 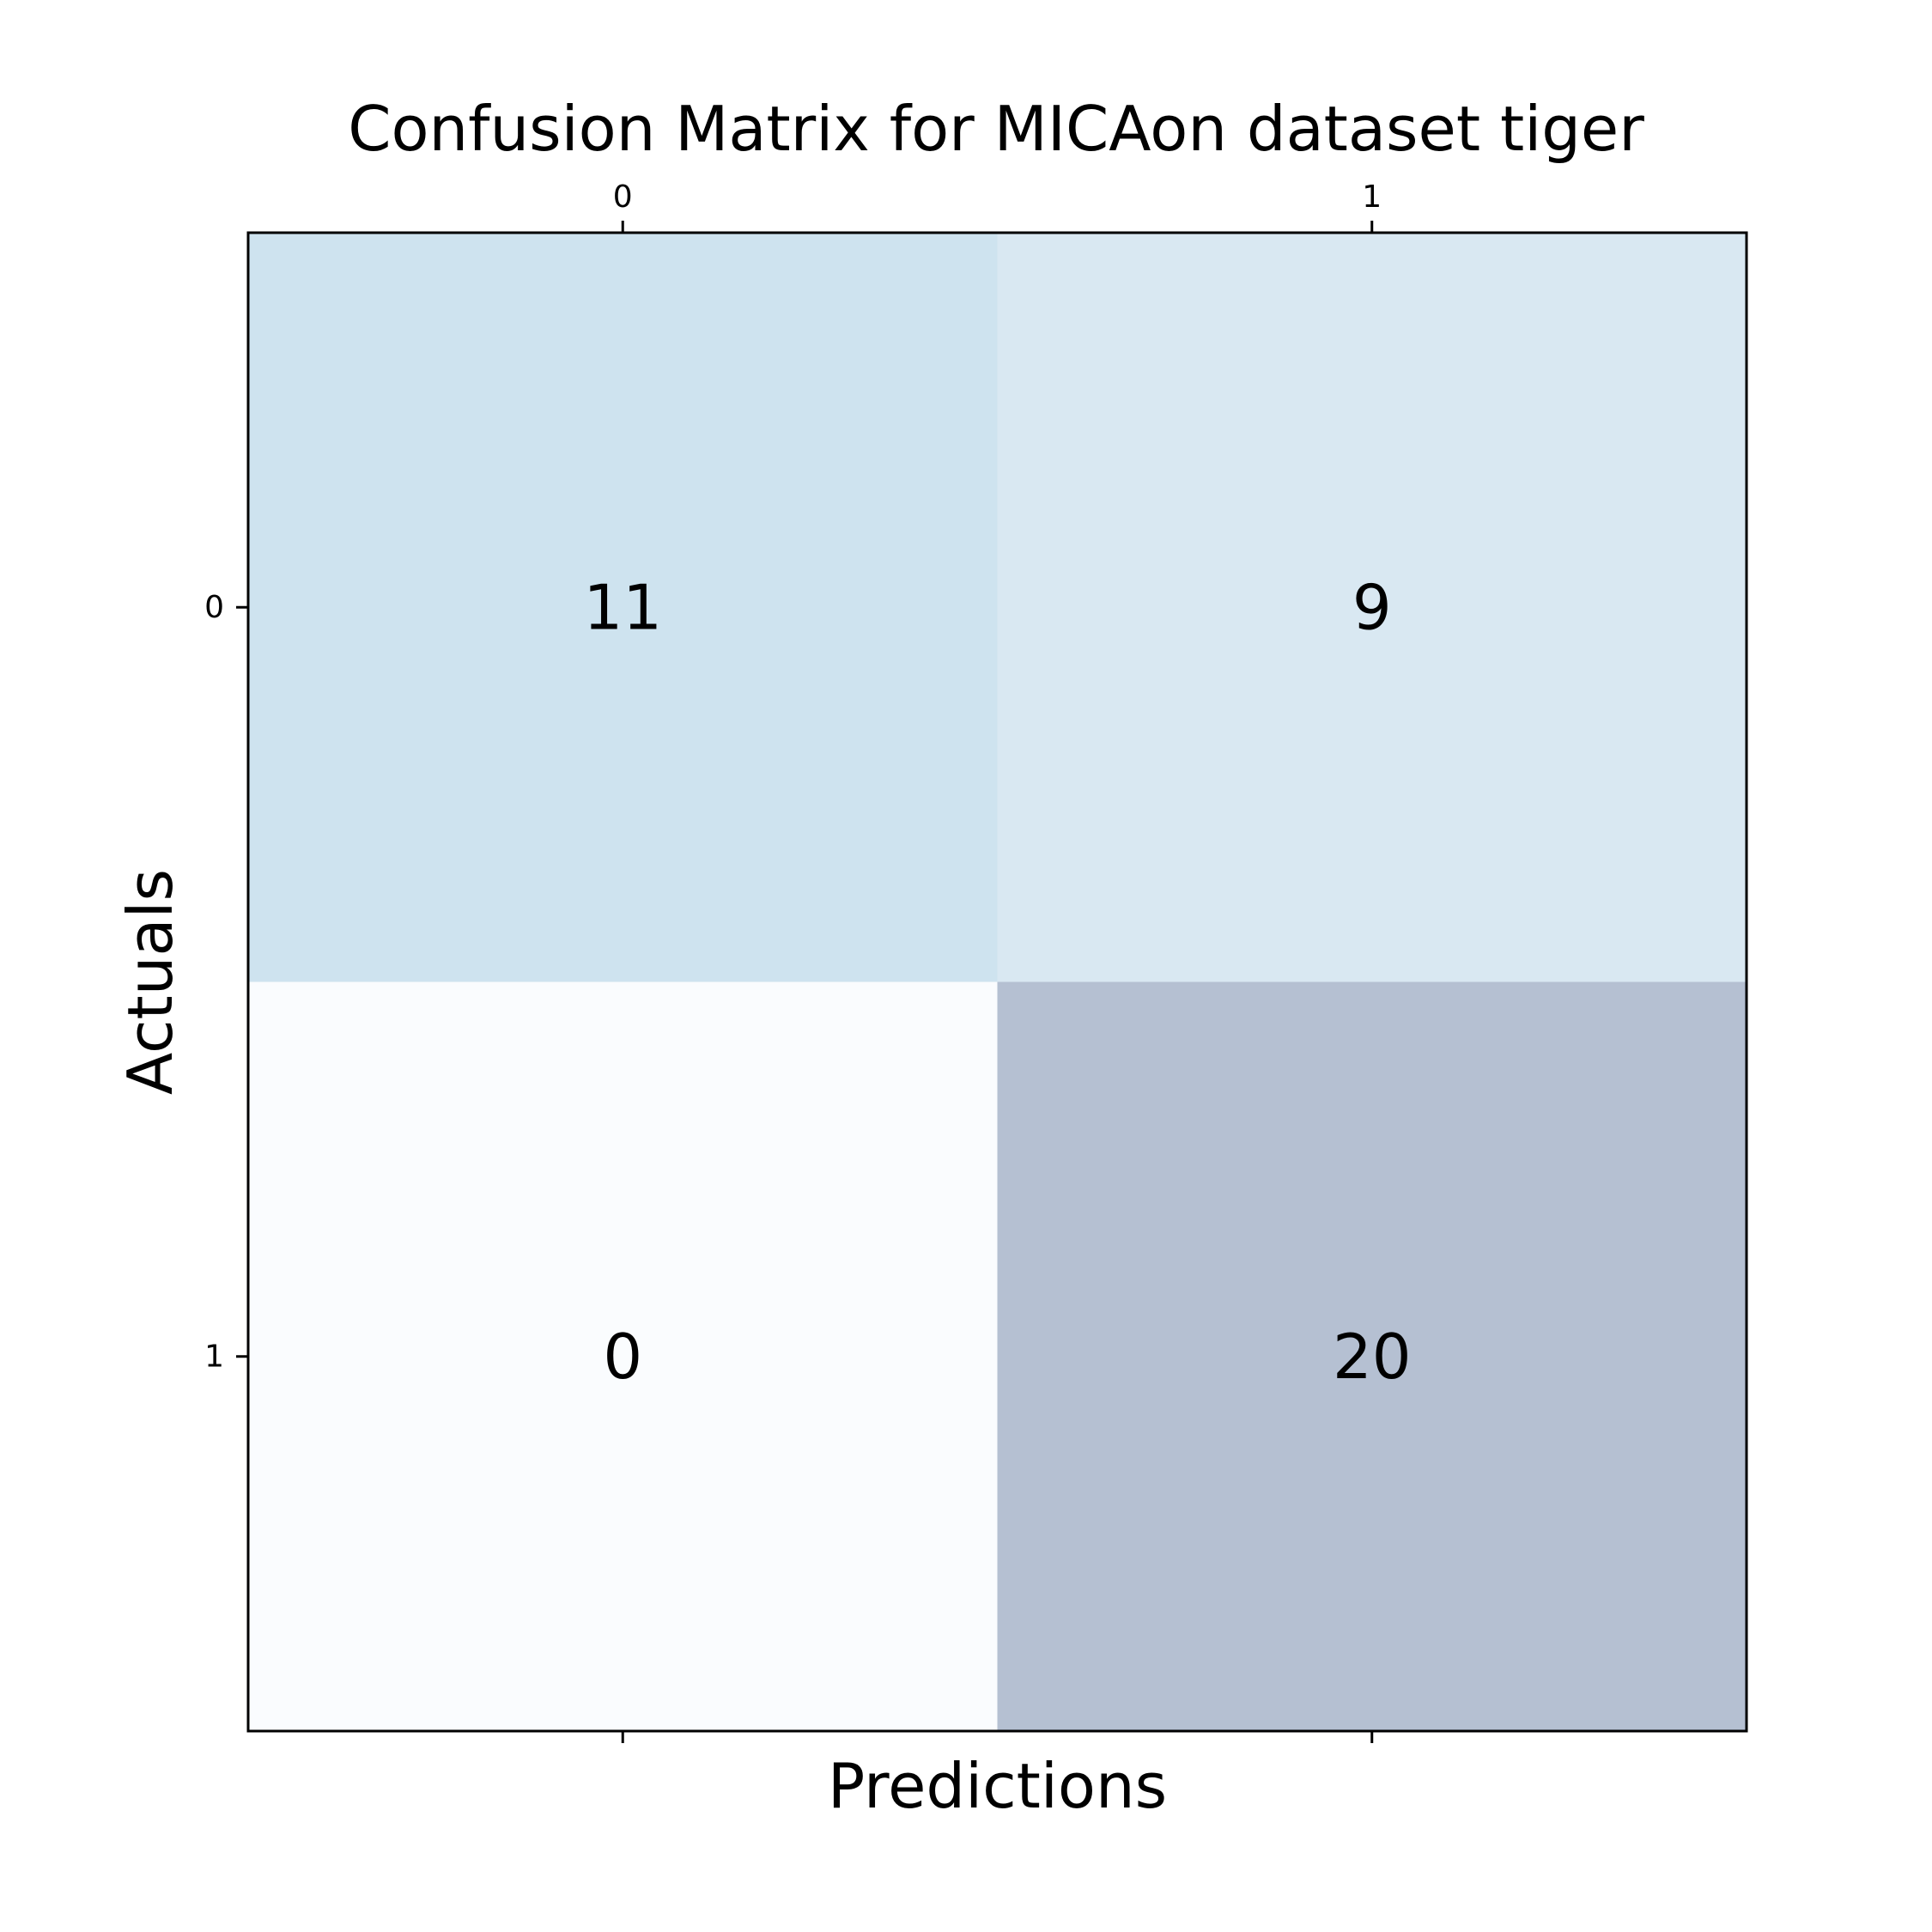 What do you see at coordinates (150, 982) in the screenshot?
I see `y-axis-label: Actuals` at bounding box center [150, 982].